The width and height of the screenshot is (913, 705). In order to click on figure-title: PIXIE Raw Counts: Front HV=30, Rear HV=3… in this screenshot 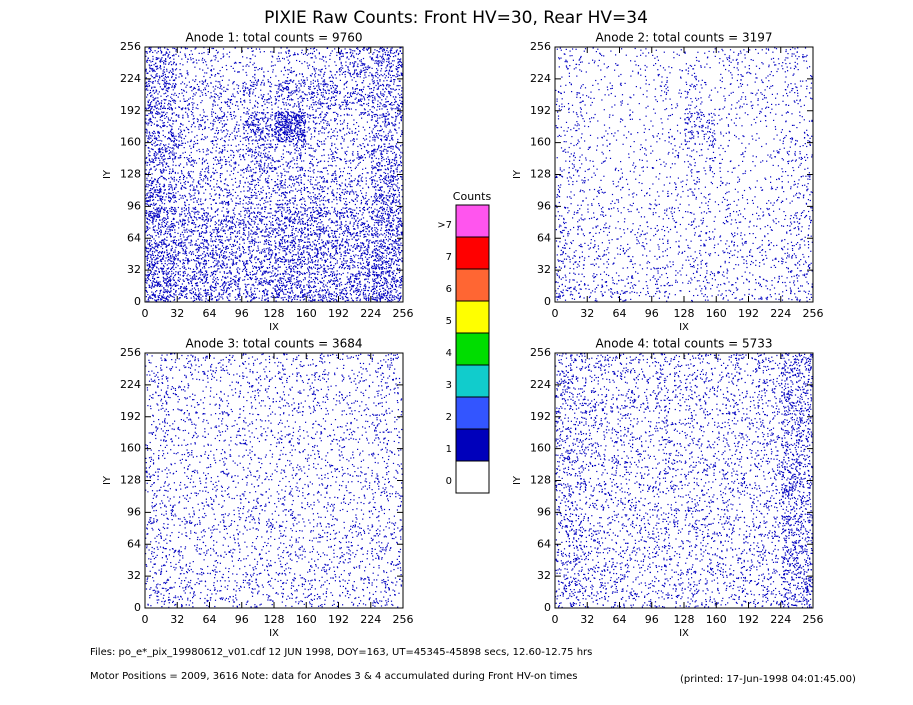, I will do `click(456, 18)`.